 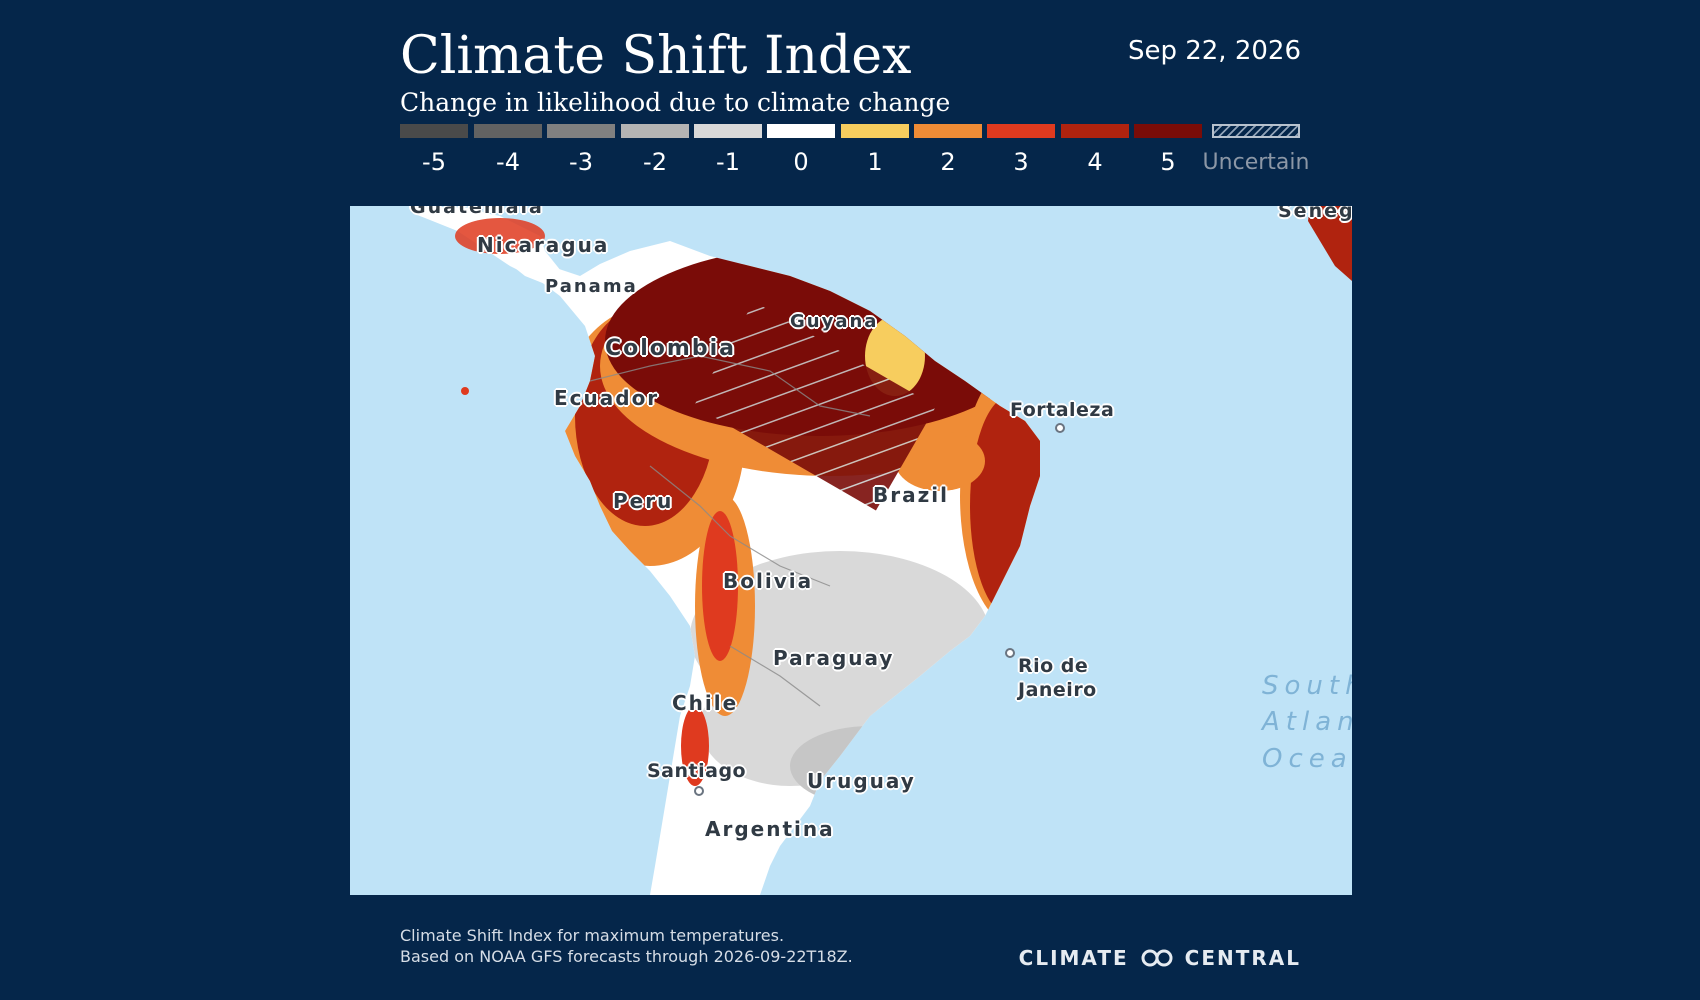 I want to click on legend-label-4: 4, so click(x=1095, y=162).